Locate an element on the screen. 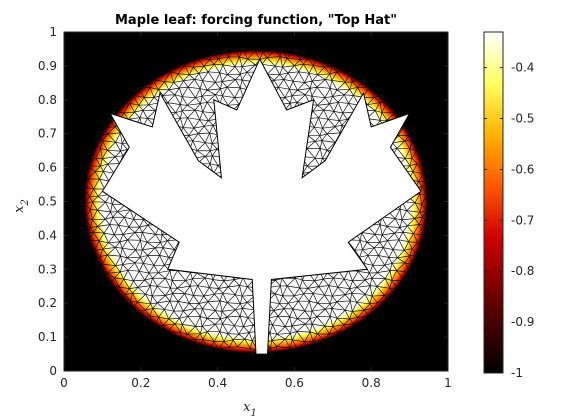  x-tick-label: 0.8 is located at coordinates (371, 383).